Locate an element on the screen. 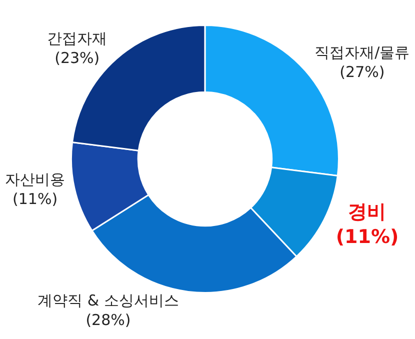 This screenshot has height=339, width=415. slice-label: 경비 is located at coordinates (367, 212).